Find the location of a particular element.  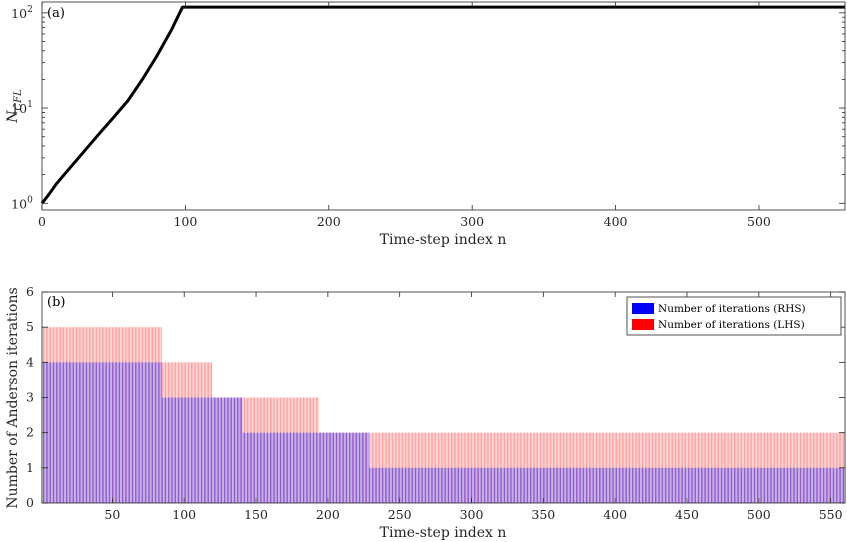

legend-box is located at coordinates (734, 316).